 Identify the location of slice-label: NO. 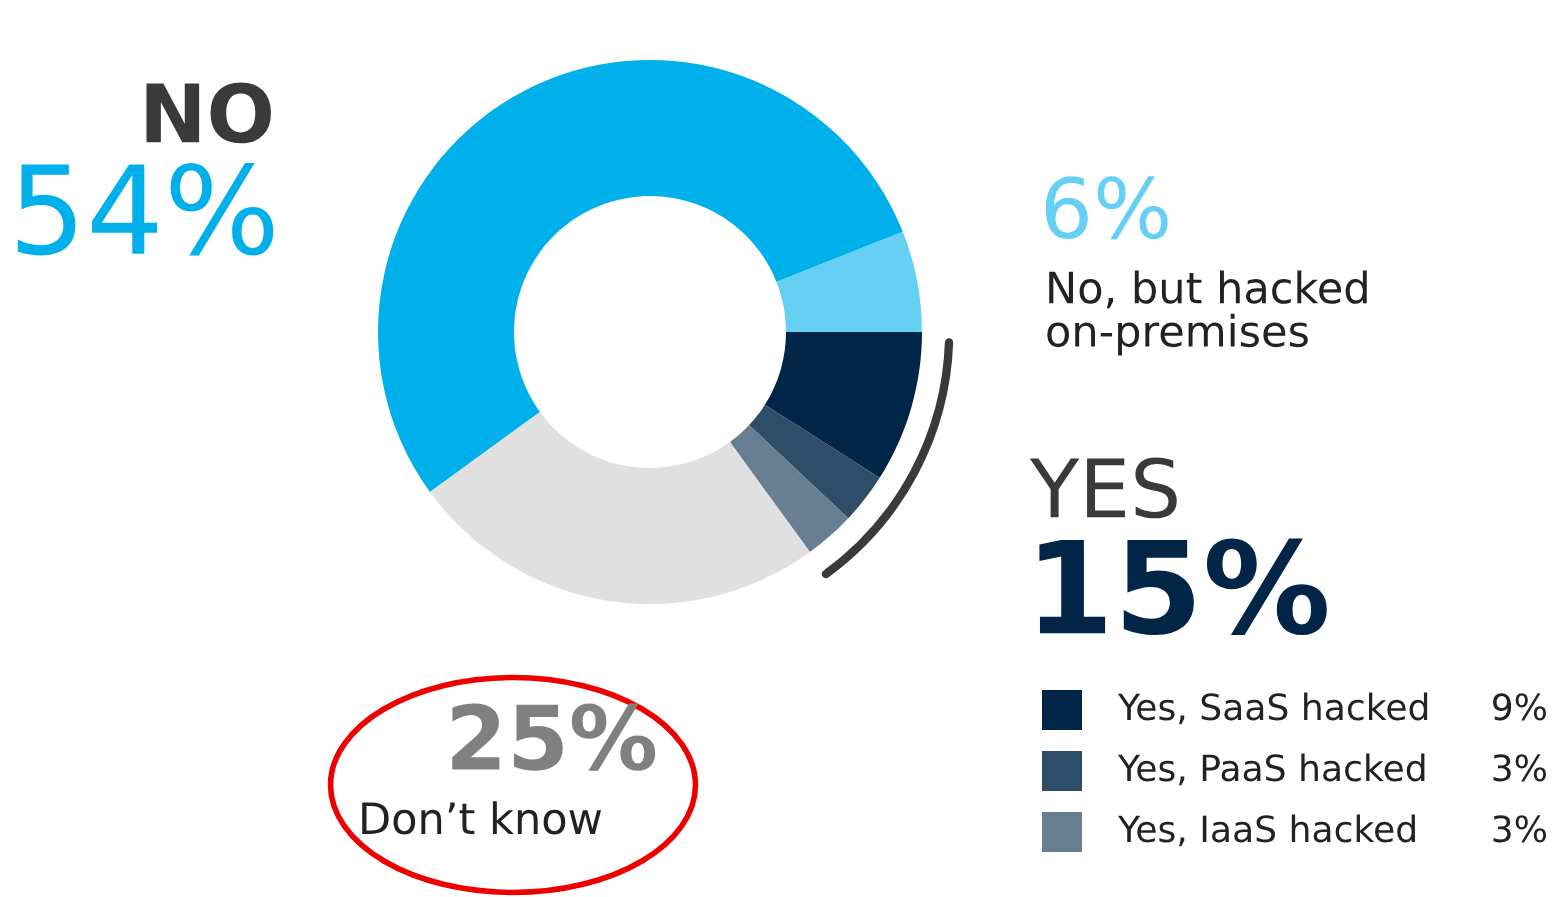
(208, 113).